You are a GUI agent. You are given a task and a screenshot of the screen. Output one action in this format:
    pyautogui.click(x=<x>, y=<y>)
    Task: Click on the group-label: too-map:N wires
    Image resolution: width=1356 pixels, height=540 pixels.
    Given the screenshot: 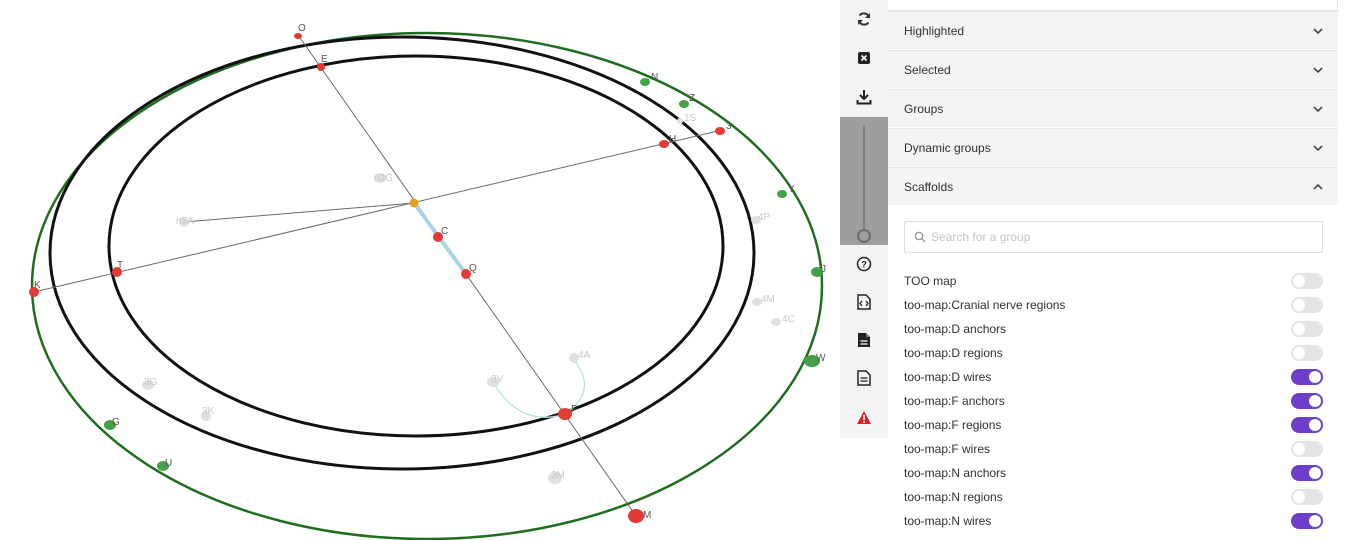 What is the action you would take?
    pyautogui.click(x=948, y=521)
    